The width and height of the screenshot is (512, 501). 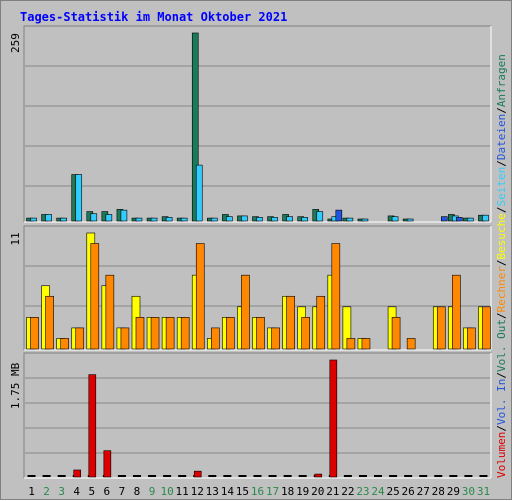 I want to click on day-label-18: 18, so click(x=287, y=491).